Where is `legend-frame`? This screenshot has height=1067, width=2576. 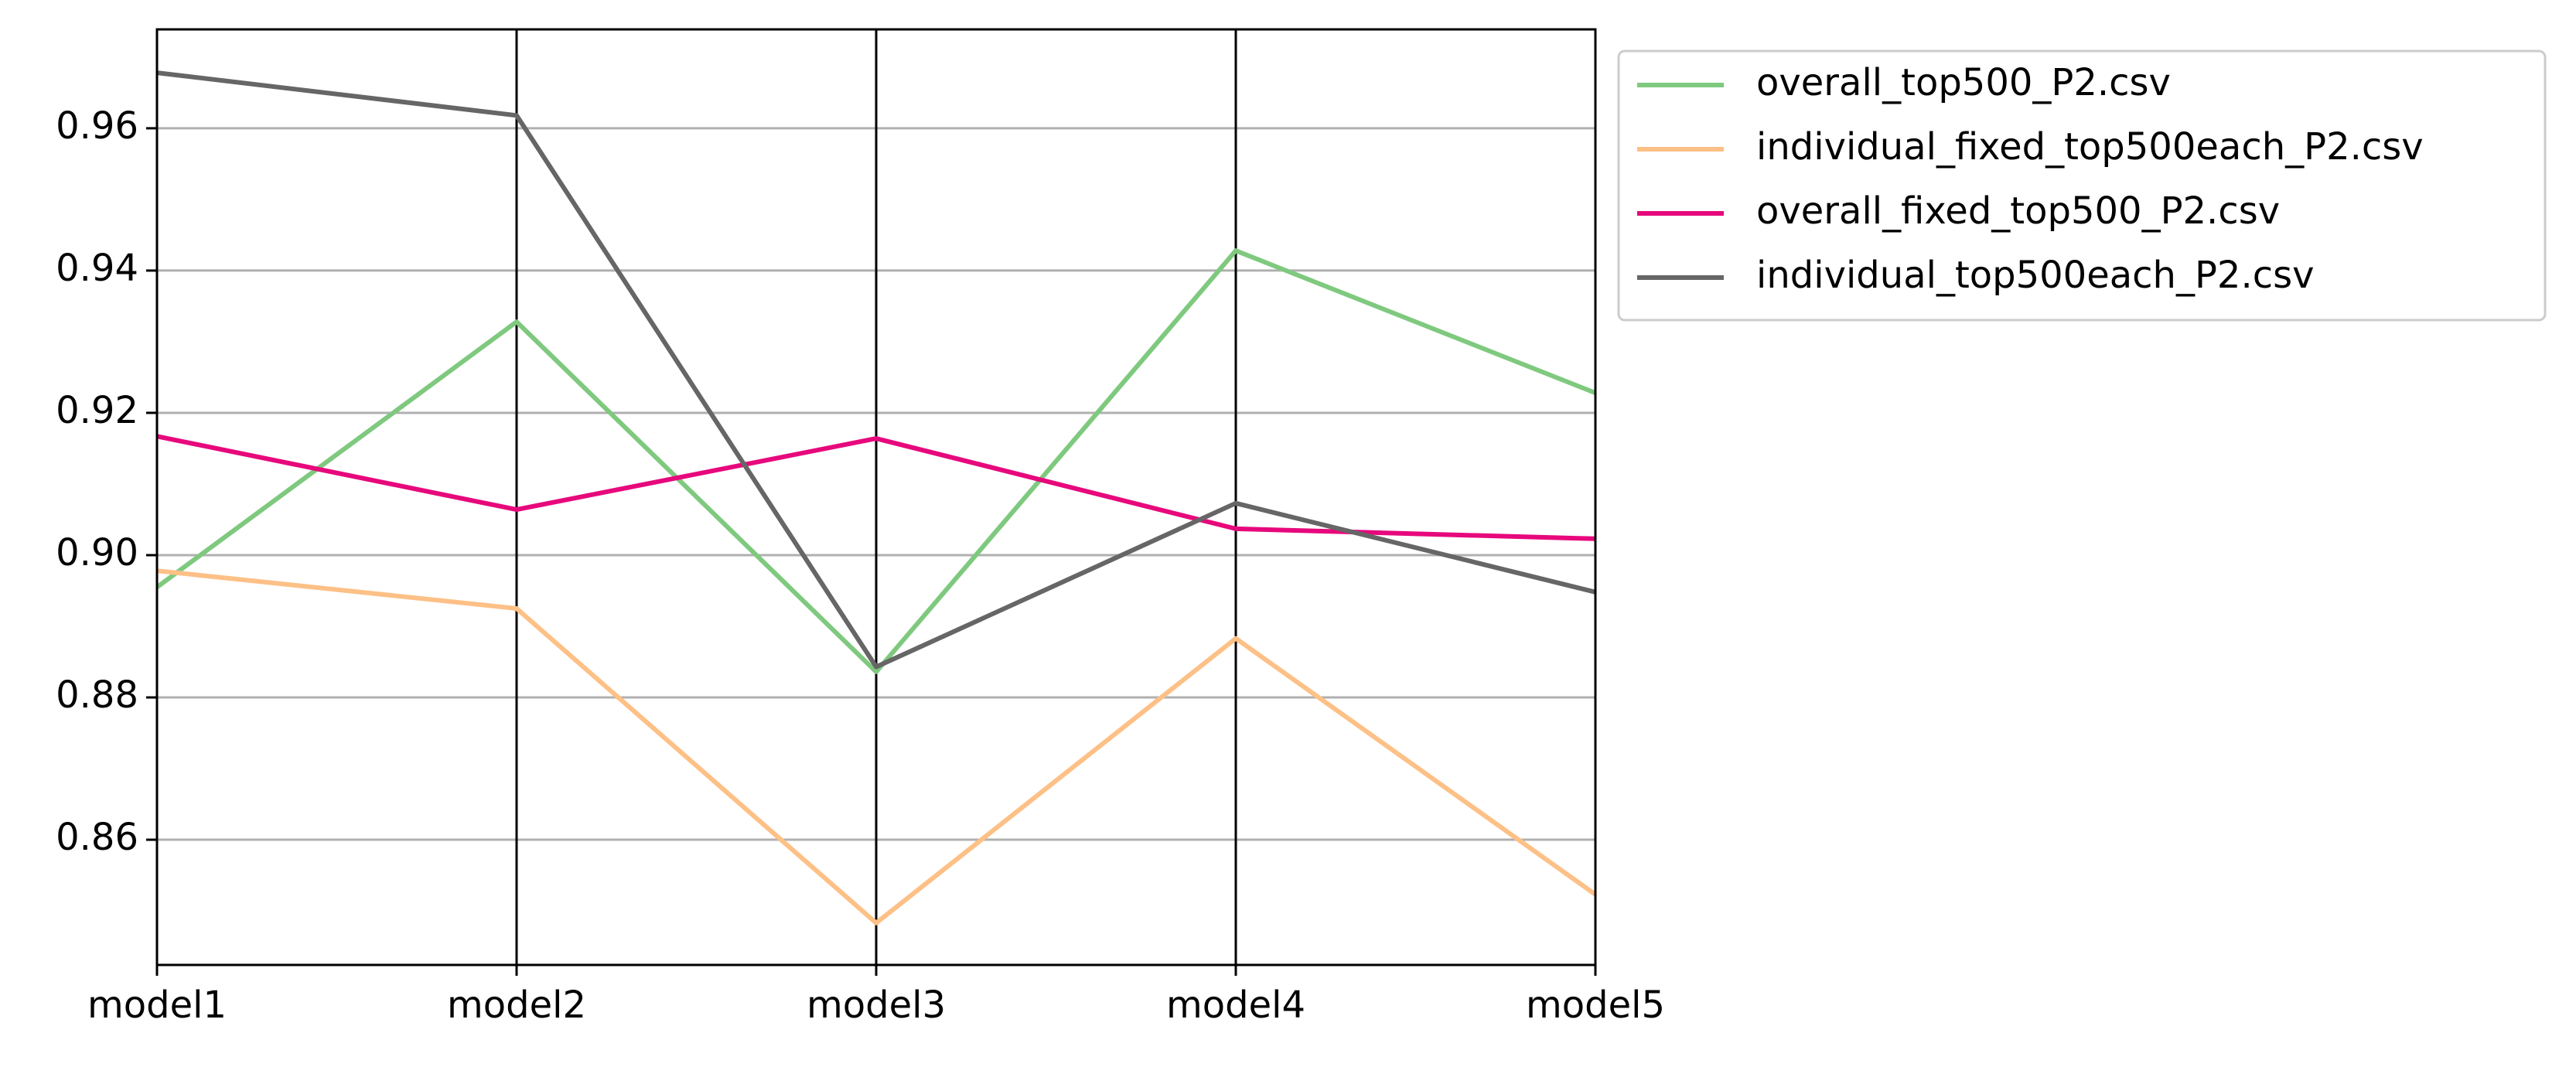
legend-frame is located at coordinates (2082, 185).